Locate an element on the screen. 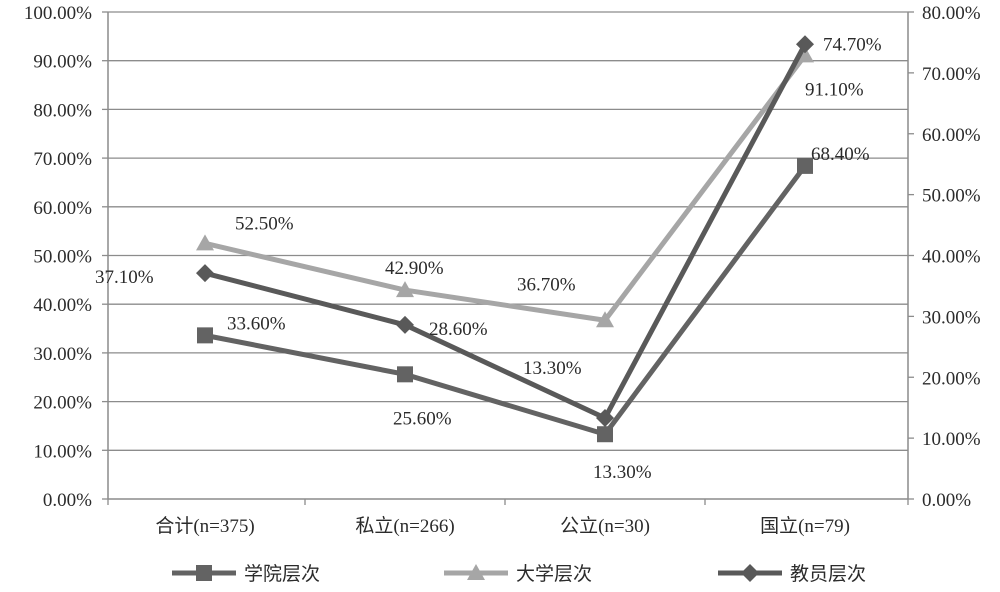  legend-item: 学院层次 is located at coordinates (246, 574).